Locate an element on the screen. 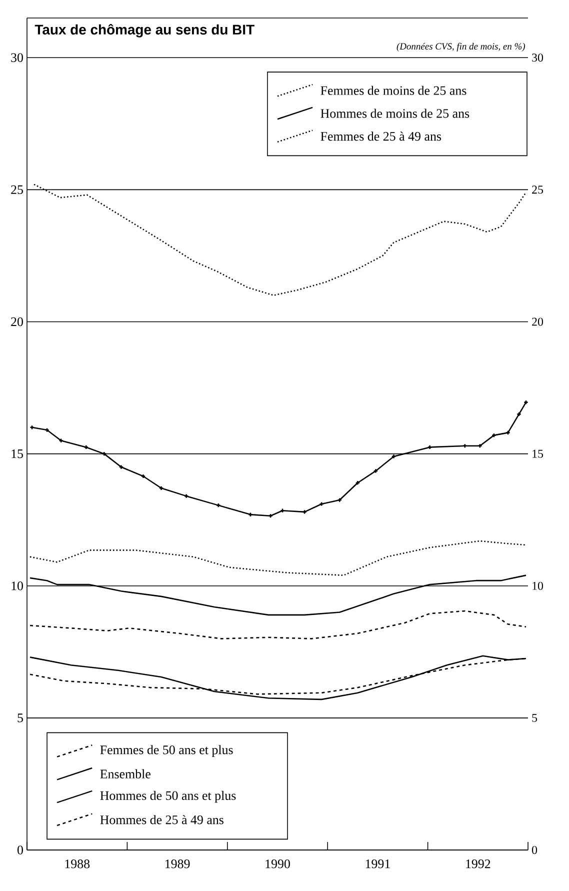  x-tick-label: 1992 is located at coordinates (478, 864).